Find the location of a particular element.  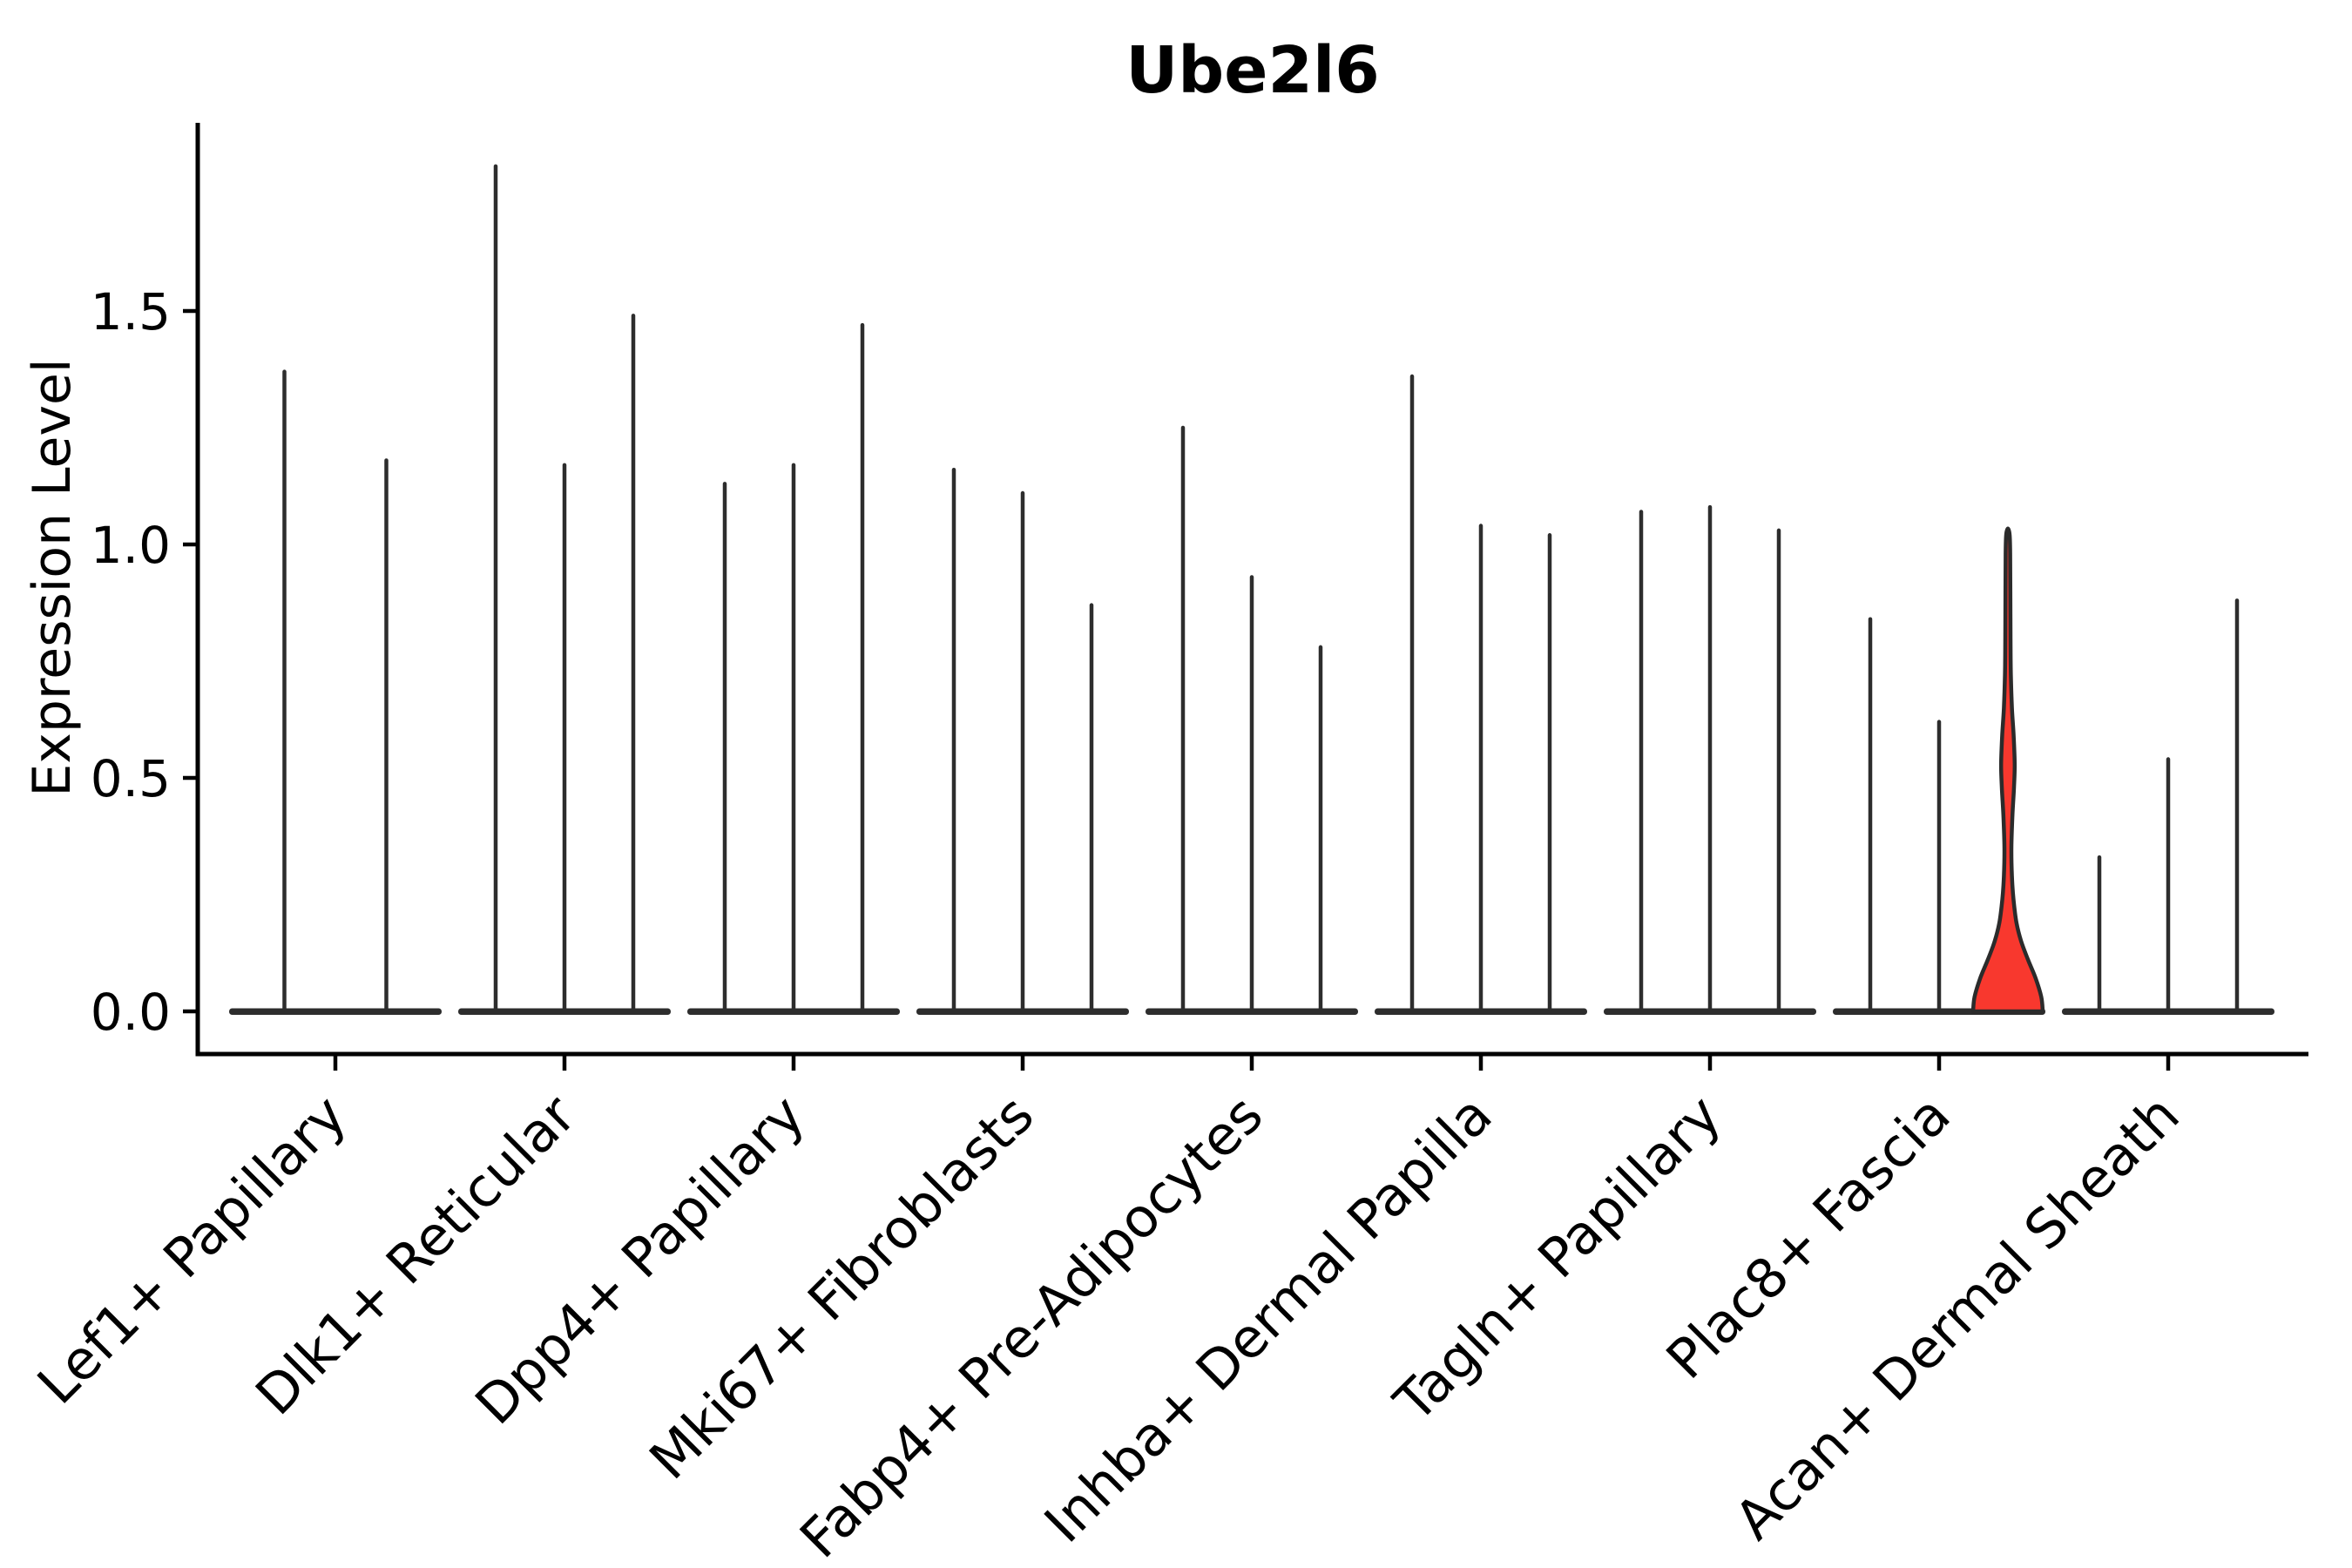

violin-baseline is located at coordinates (335, 1012).